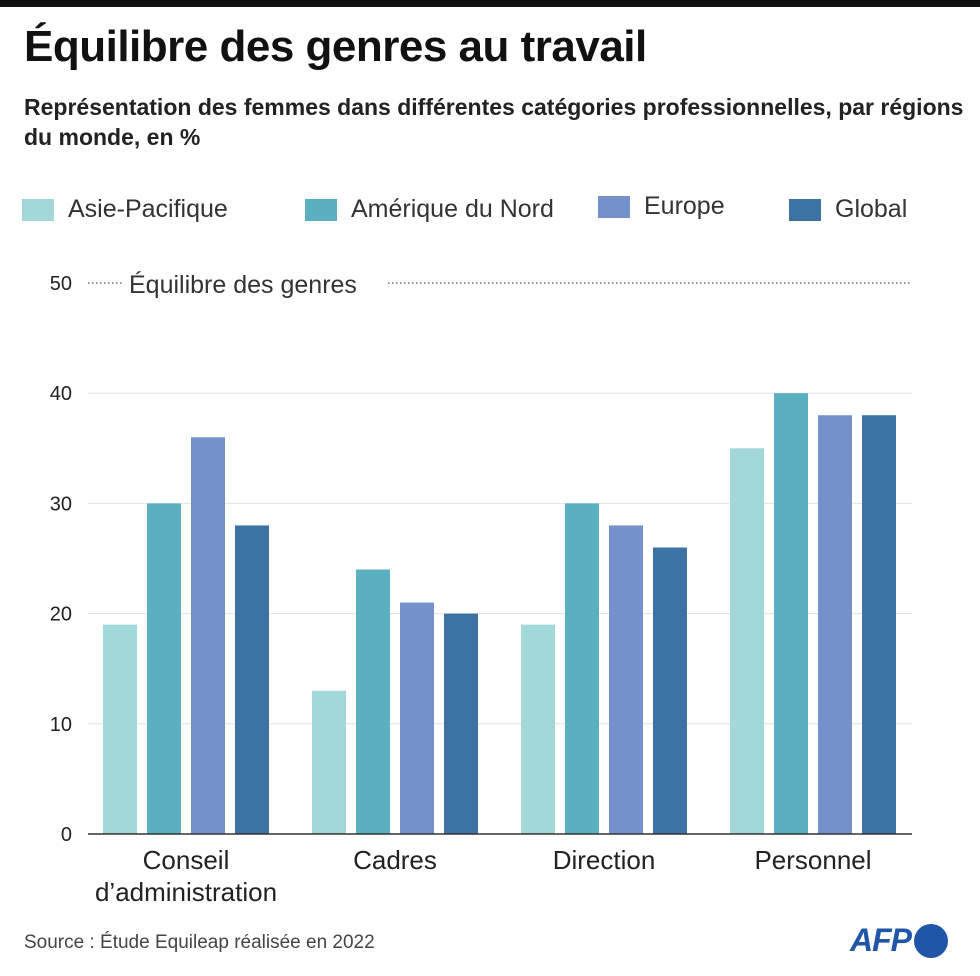  I want to click on x-tick-label: d’administration, so click(186, 892).